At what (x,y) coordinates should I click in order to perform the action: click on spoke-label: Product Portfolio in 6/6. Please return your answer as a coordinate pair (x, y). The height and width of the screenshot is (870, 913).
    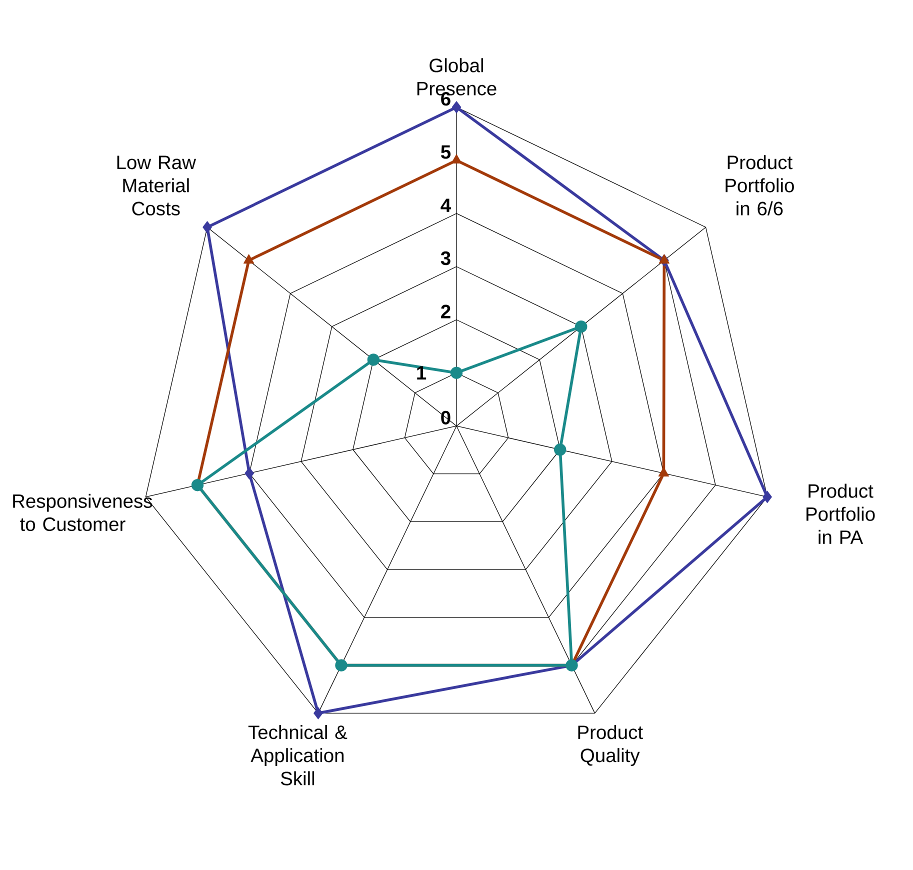
    Looking at the image, I should click on (760, 185).